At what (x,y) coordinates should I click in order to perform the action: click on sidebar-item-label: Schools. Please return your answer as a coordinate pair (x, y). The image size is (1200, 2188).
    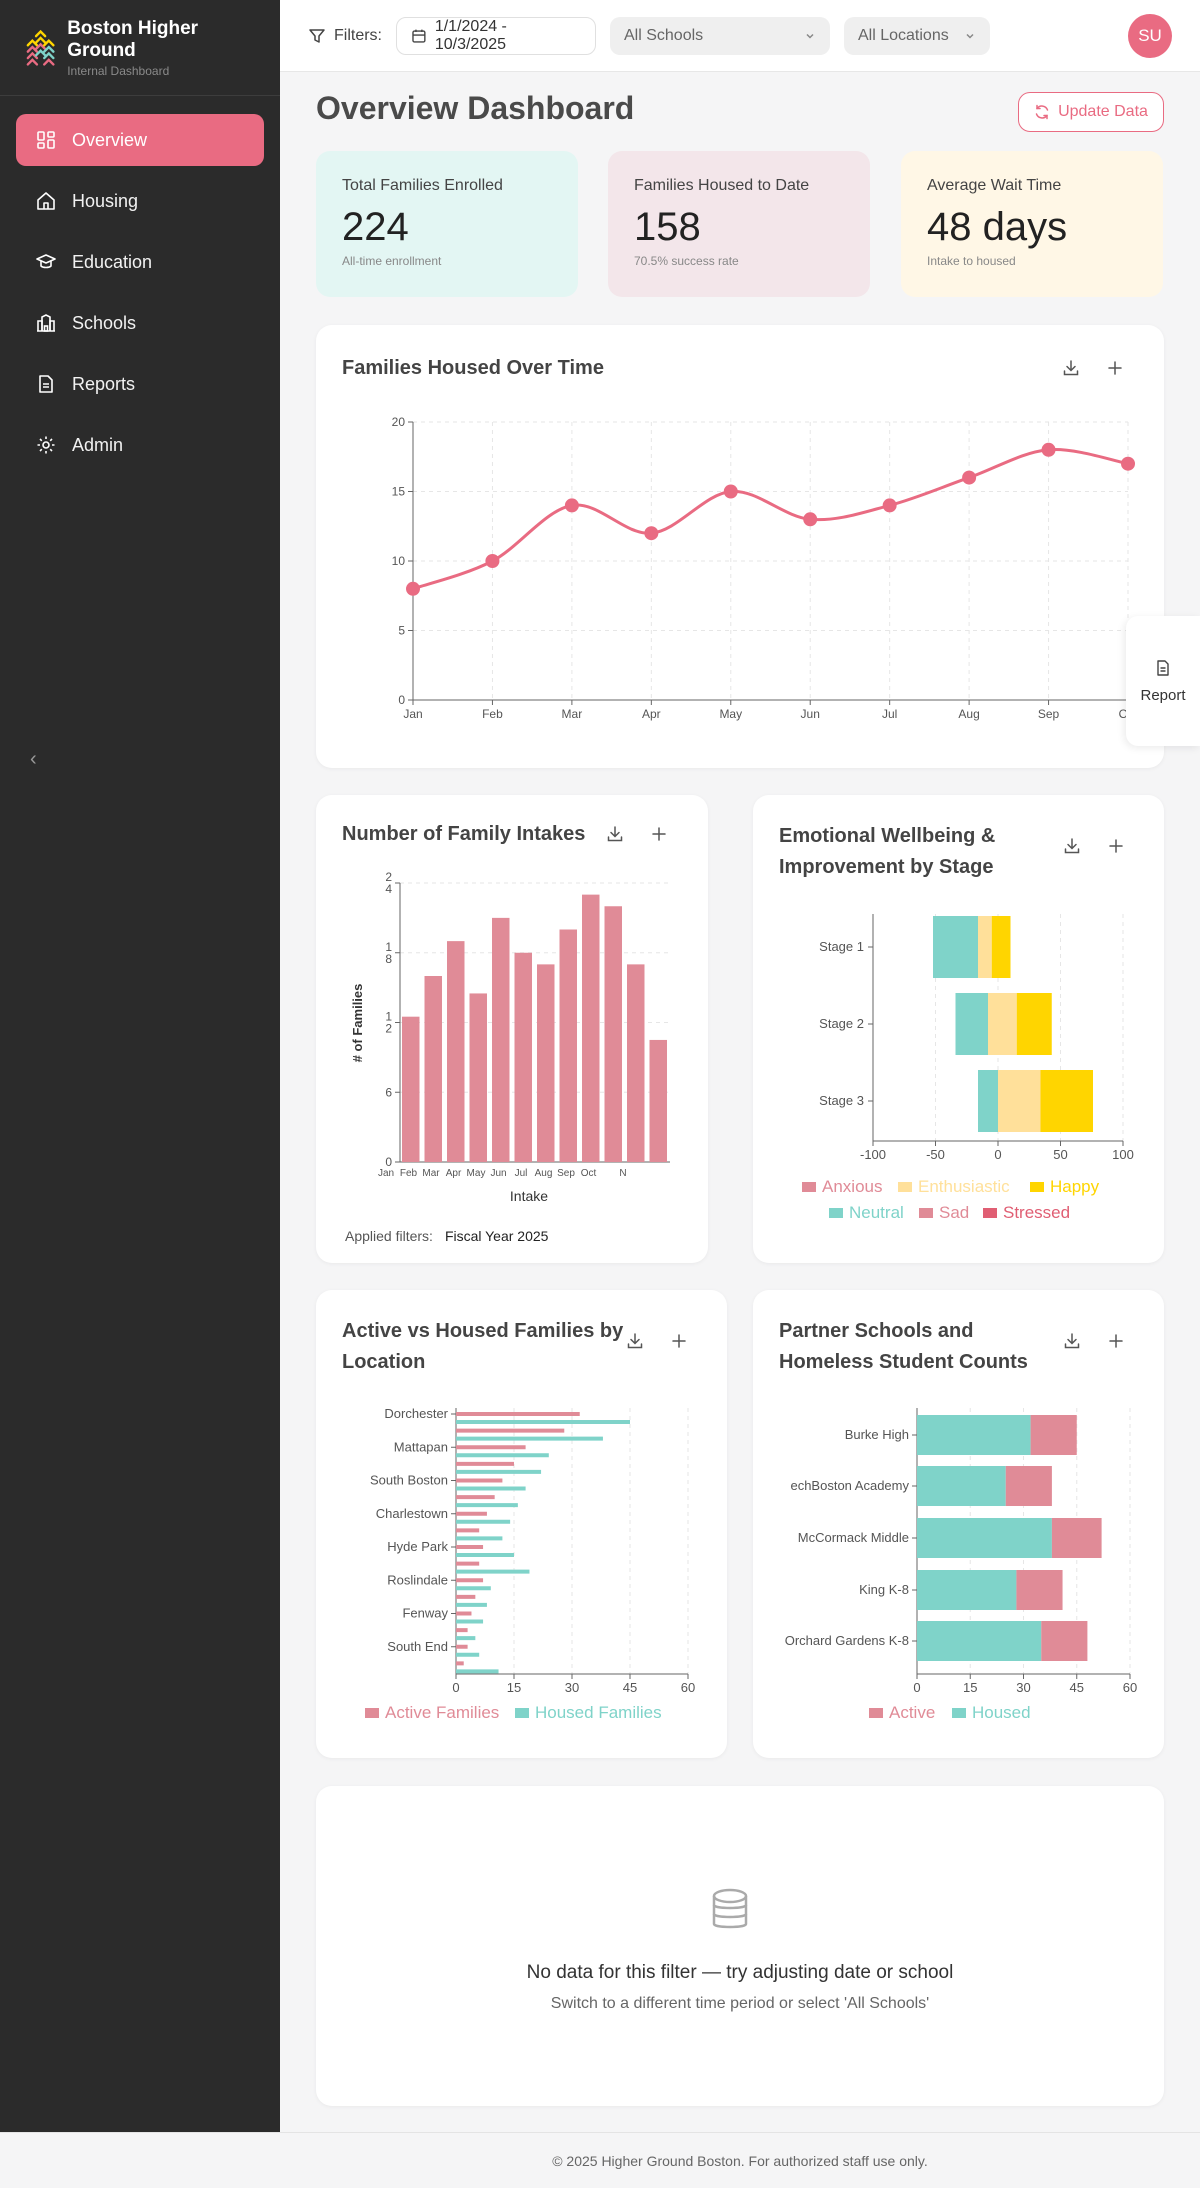
    Looking at the image, I should click on (104, 322).